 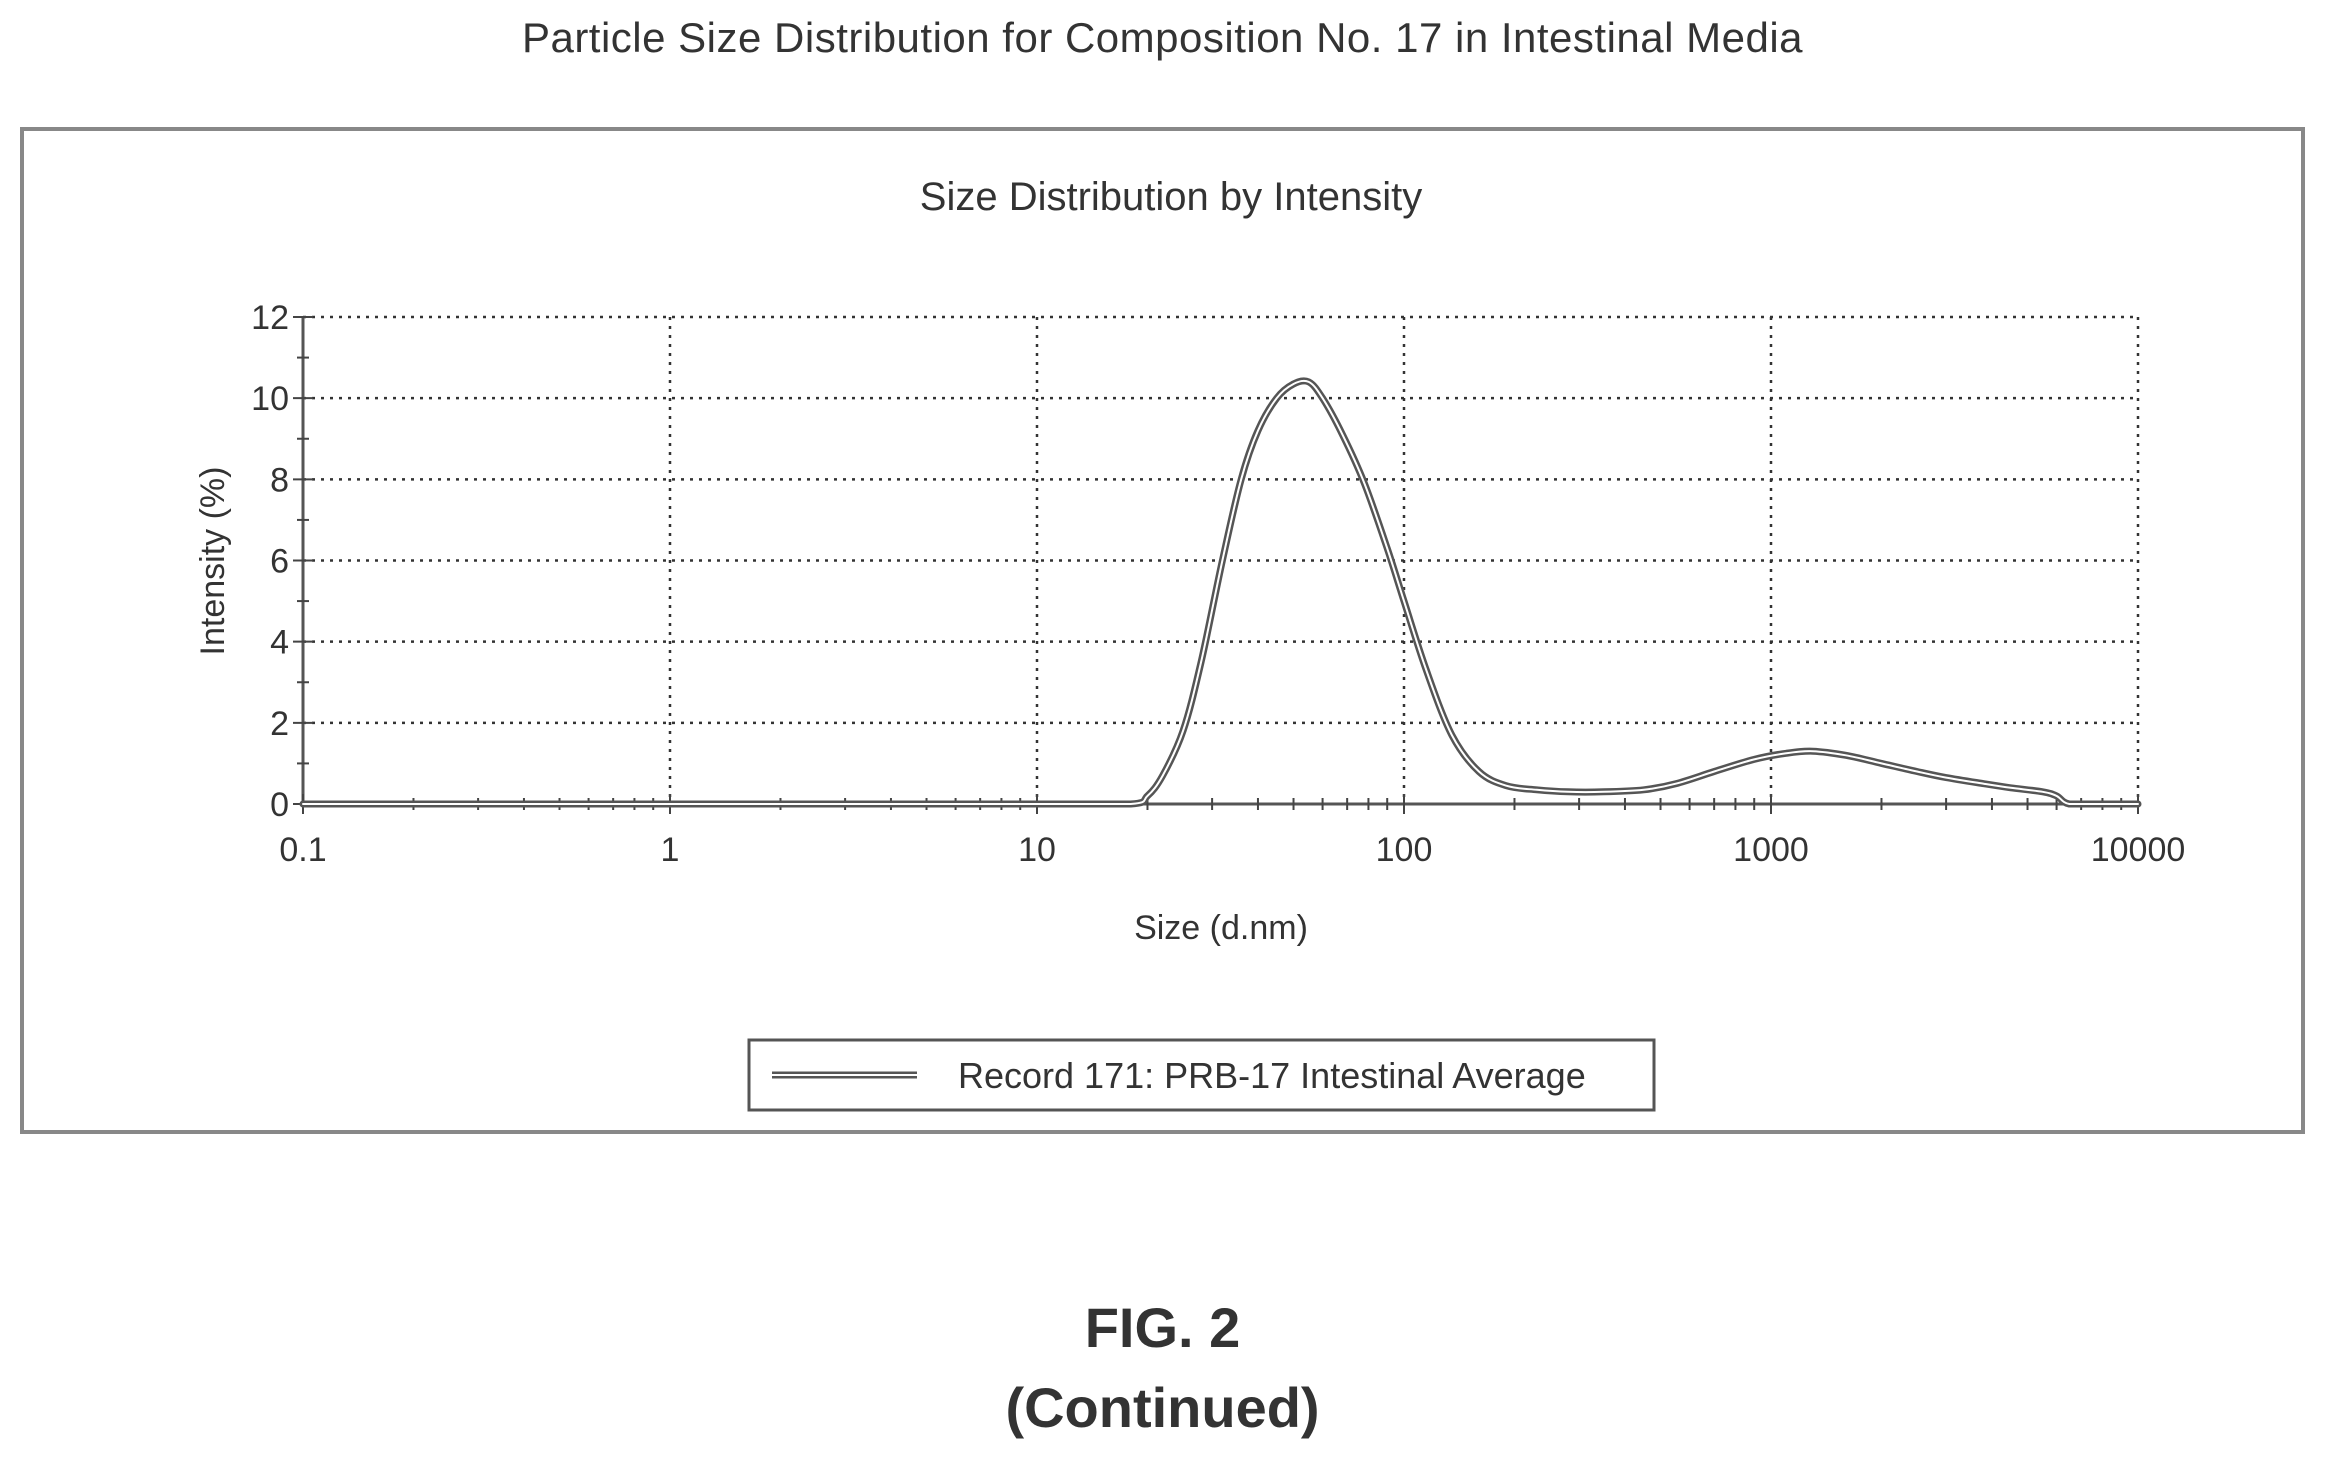 I want to click on legend-label: Record 171: PRB-17 Intestinal Average, so click(x=1272, y=1075).